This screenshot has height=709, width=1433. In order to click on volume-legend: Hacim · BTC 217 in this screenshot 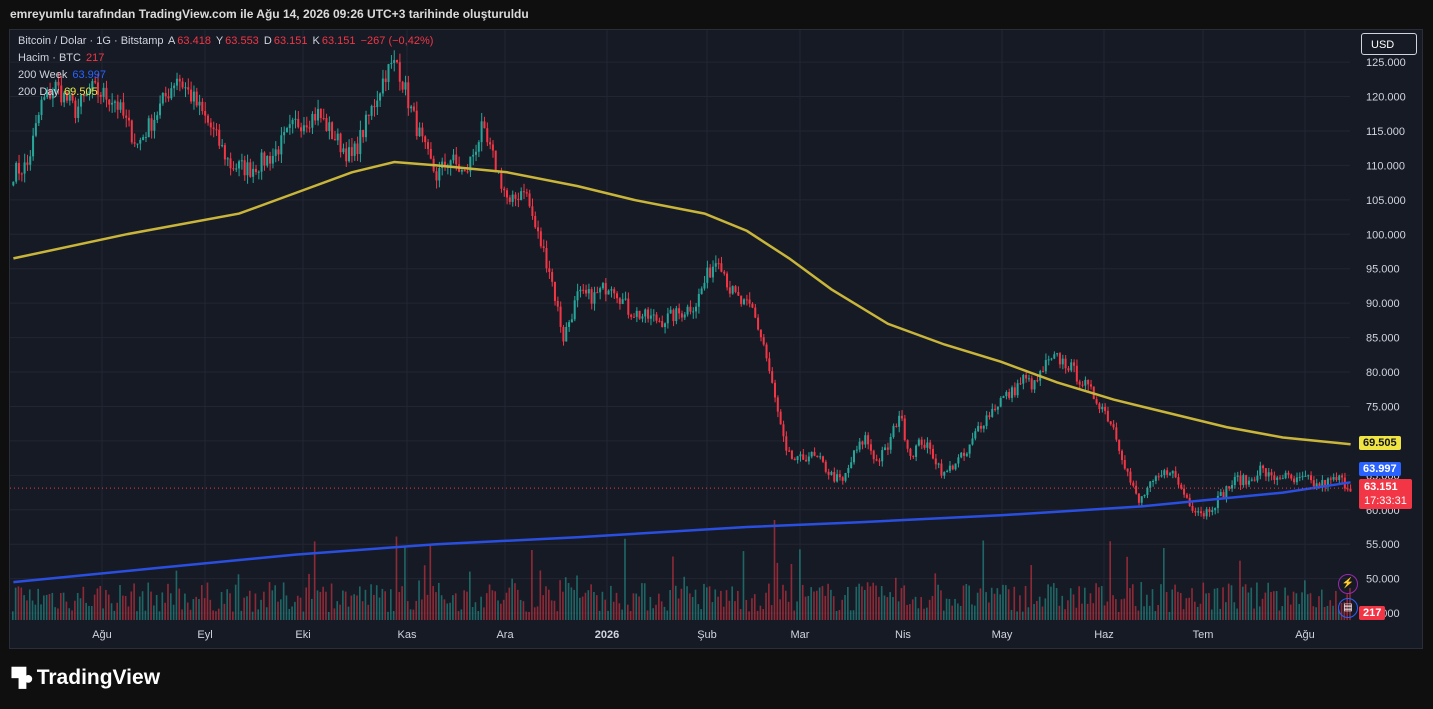, I will do `click(62, 58)`.